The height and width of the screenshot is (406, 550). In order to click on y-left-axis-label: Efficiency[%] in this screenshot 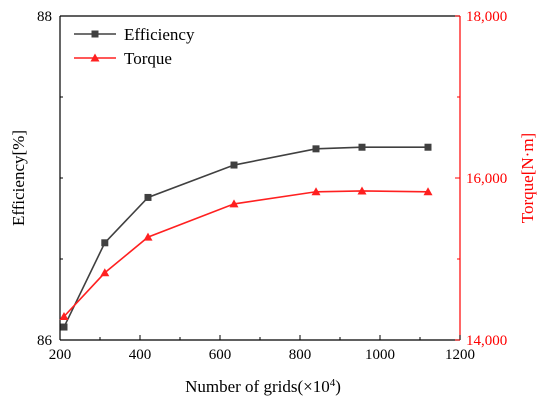, I will do `click(18, 178)`.